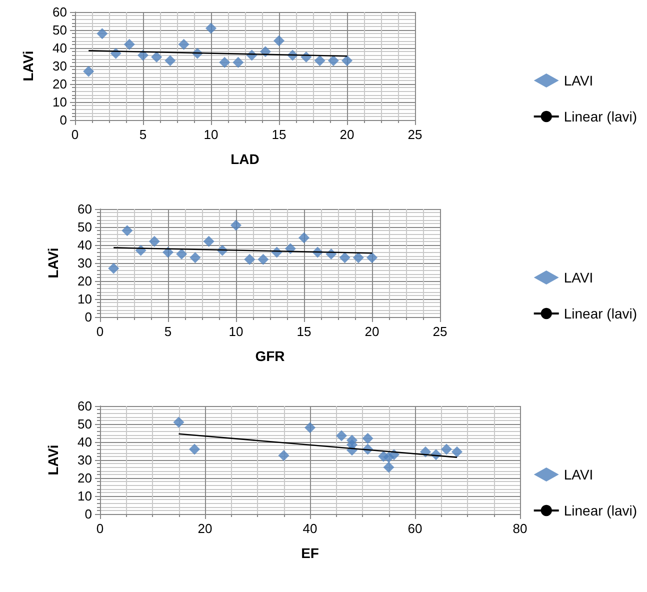 The height and width of the screenshot is (592, 647). I want to click on x-axis-title: EF, so click(310, 553).